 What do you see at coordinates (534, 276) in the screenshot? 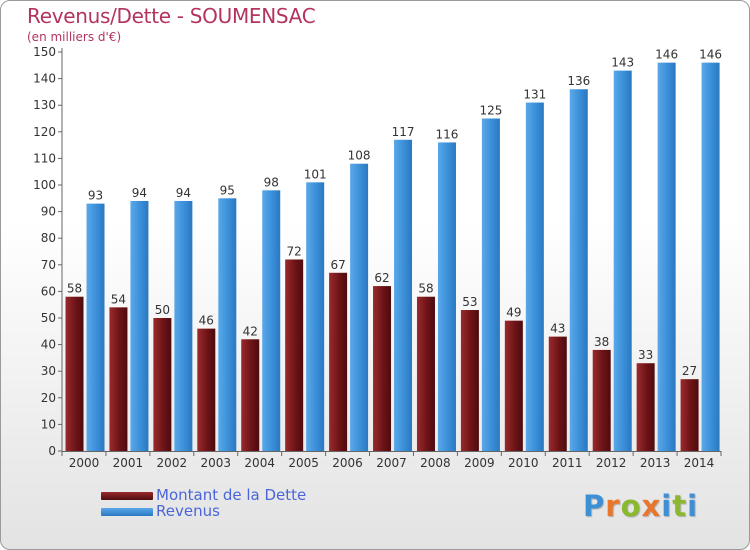
I see `bar-revenus-2010` at bounding box center [534, 276].